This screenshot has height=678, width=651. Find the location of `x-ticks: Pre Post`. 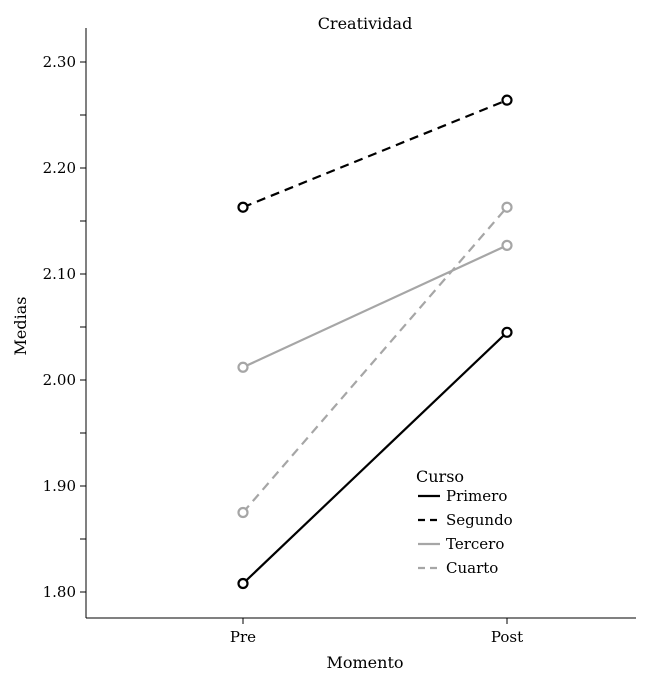

x-ticks: Pre Post is located at coordinates (376, 632).